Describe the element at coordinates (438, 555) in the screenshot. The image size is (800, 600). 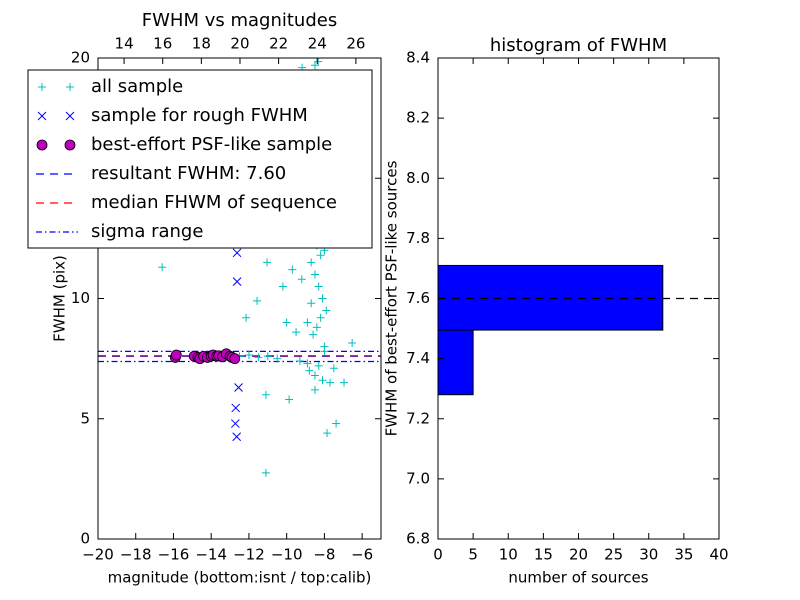
I see `x-tick-label: 0` at that location.